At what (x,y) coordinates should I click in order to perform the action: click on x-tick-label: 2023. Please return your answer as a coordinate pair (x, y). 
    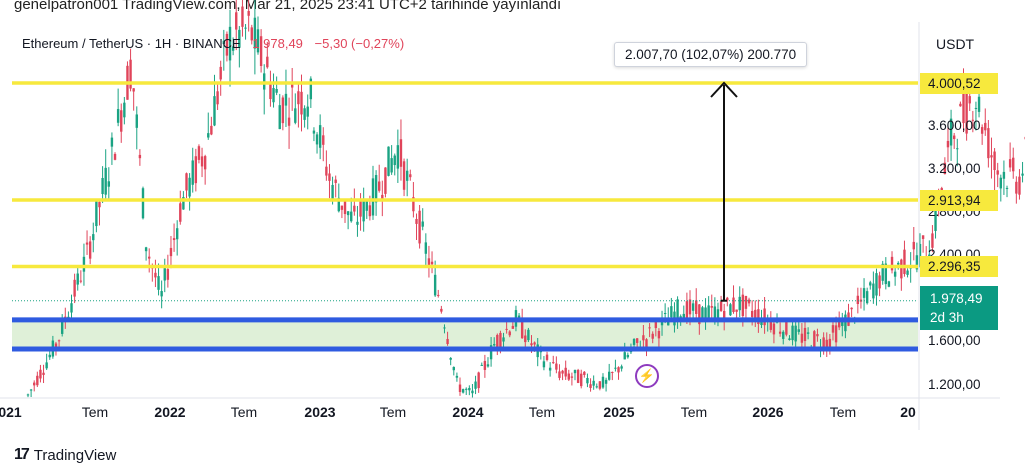
    Looking at the image, I should click on (320, 412).